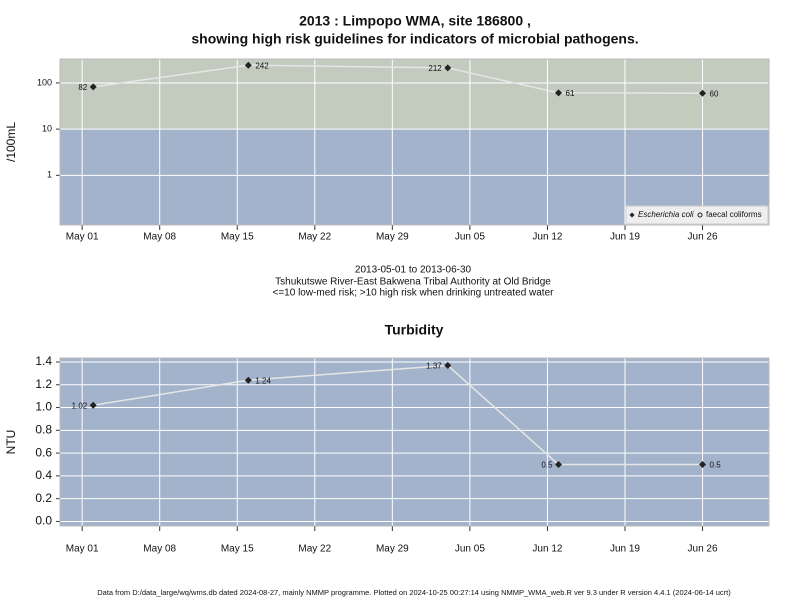 The width and height of the screenshot is (800, 600). What do you see at coordinates (734, 214) in the screenshot?
I see `legend-label: faecal coliforms` at bounding box center [734, 214].